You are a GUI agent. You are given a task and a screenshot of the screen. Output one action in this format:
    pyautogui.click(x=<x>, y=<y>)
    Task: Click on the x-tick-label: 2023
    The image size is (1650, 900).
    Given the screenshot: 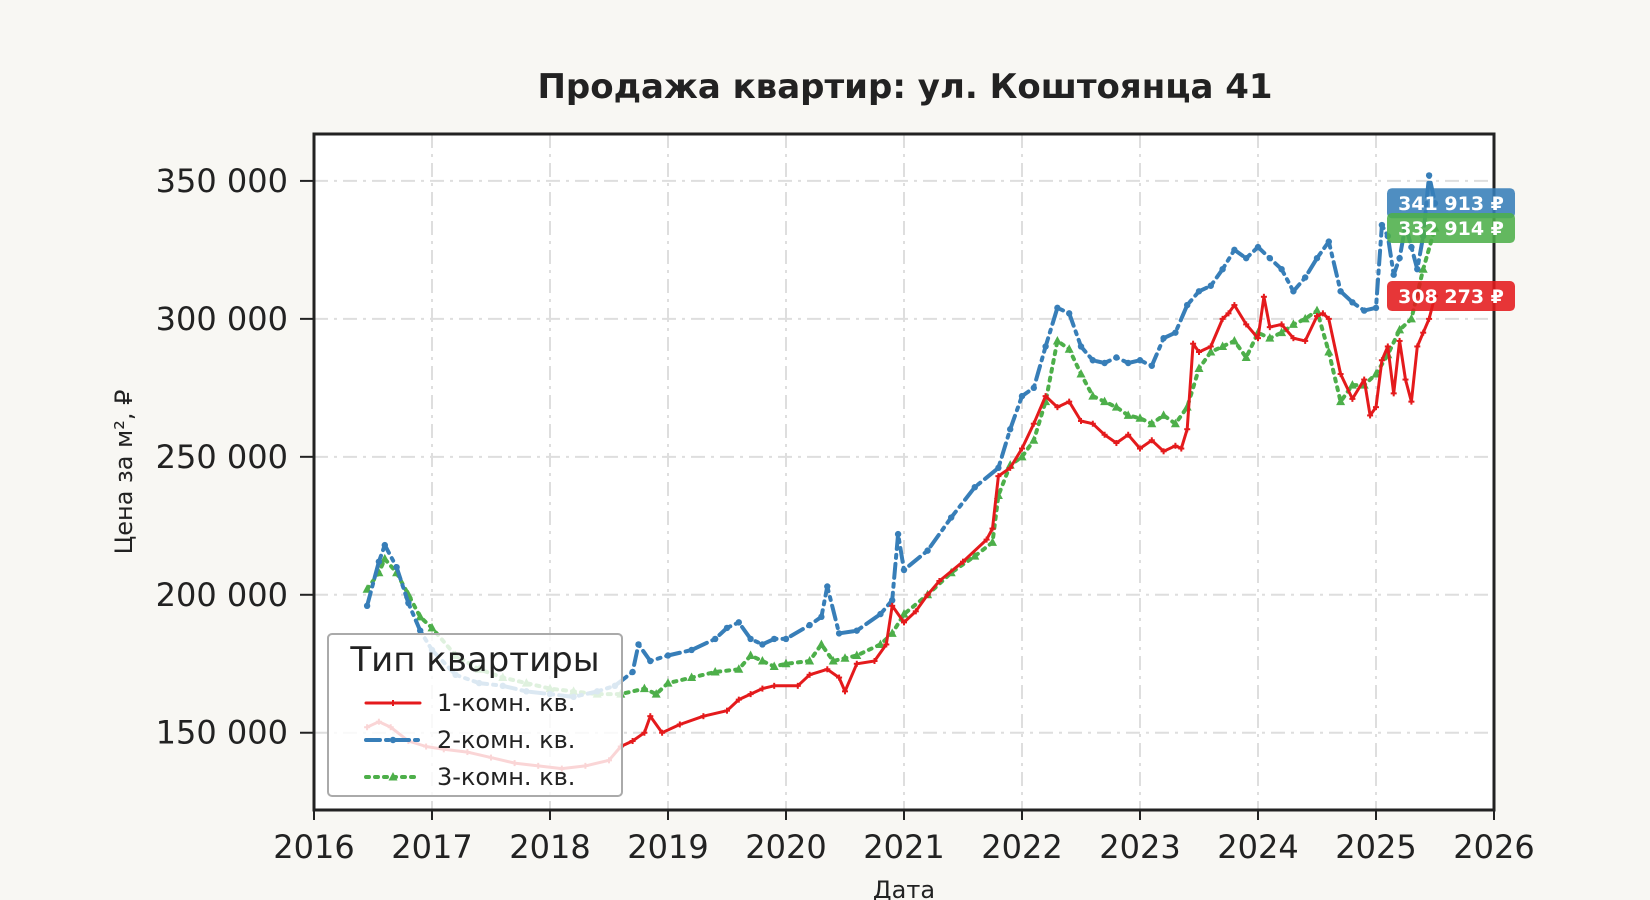 What is the action you would take?
    pyautogui.click(x=1139, y=847)
    